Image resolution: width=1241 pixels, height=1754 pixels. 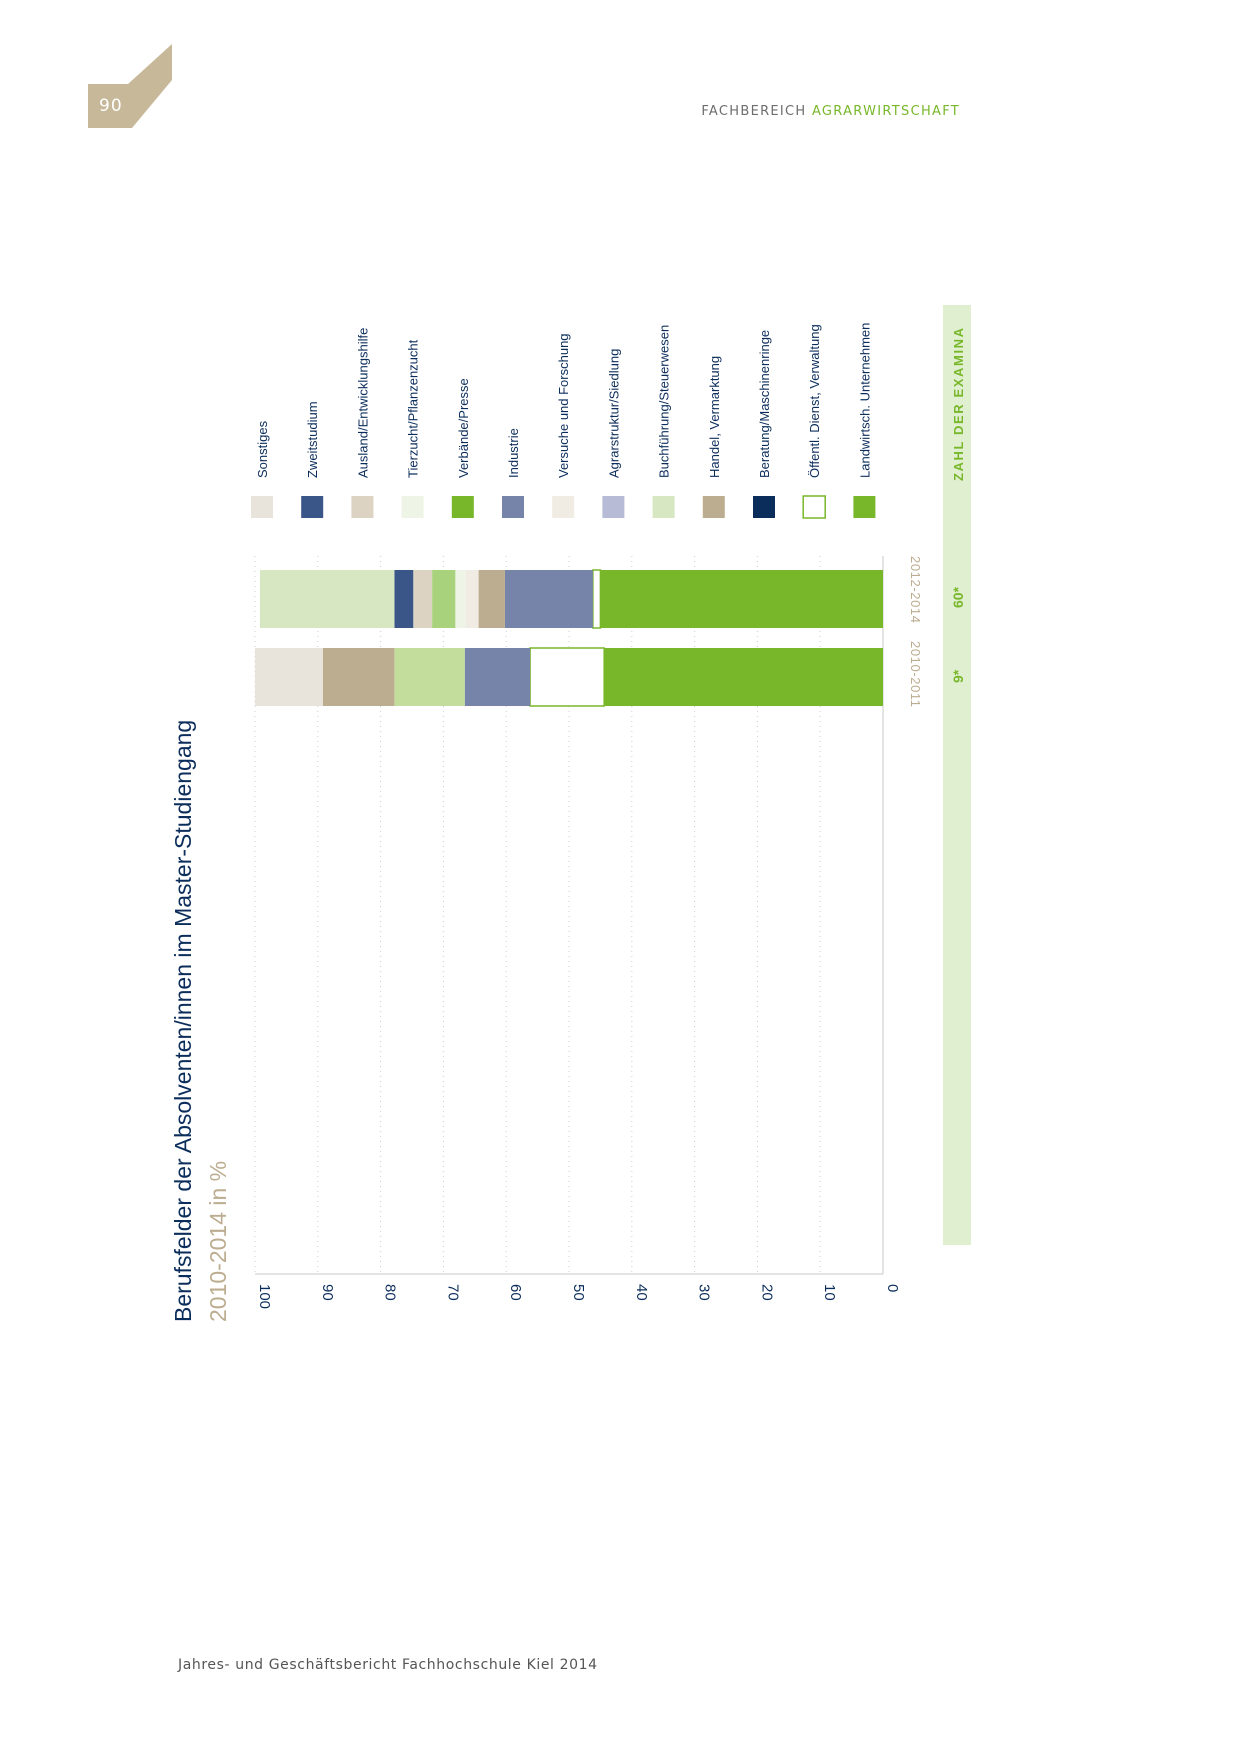 I want to click on exam-count-label: ZAHL DER EXAMINA, so click(x=958, y=403).